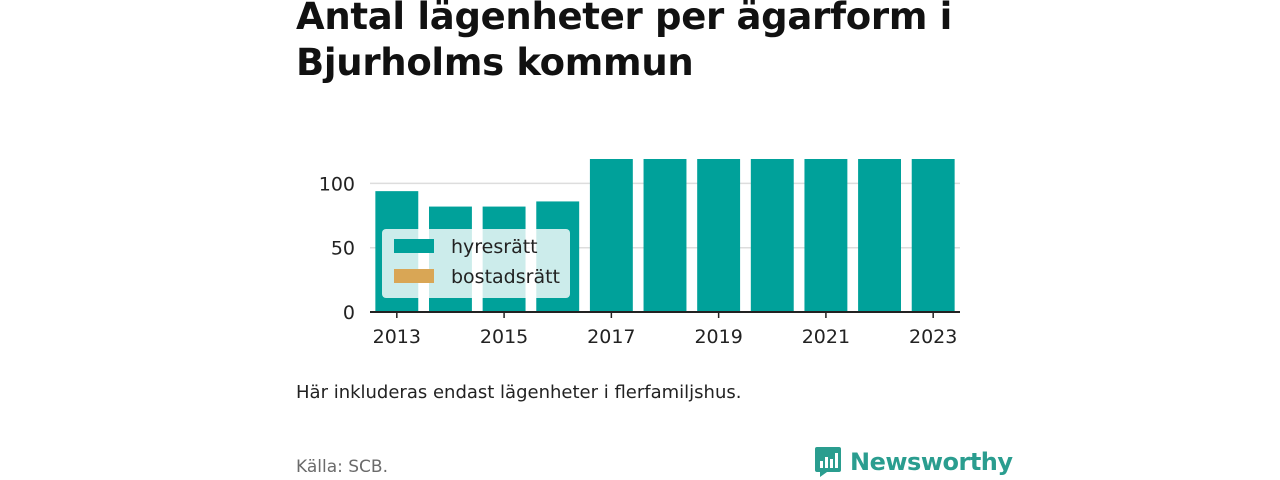 The width and height of the screenshot is (1280, 480). Describe the element at coordinates (665, 329) in the screenshot. I see `x-axis: 2013 2015 2017 2019 2021 2023` at that location.